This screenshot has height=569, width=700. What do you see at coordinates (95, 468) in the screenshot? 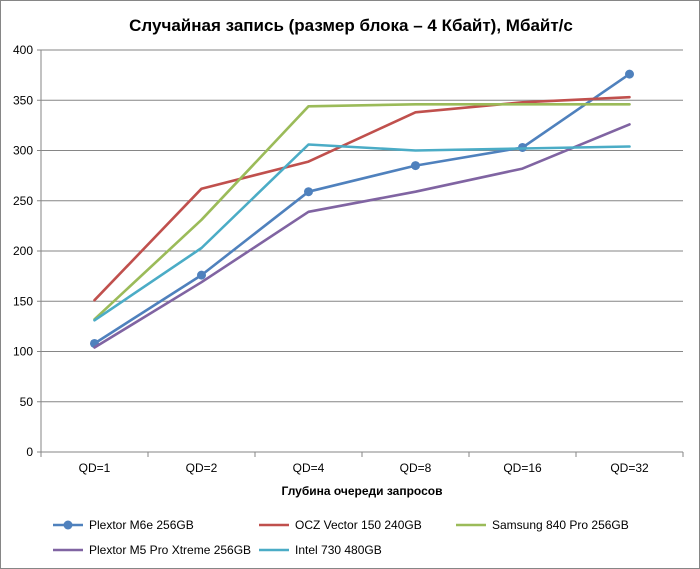
I see `x-tick-label: QD=1` at bounding box center [95, 468].